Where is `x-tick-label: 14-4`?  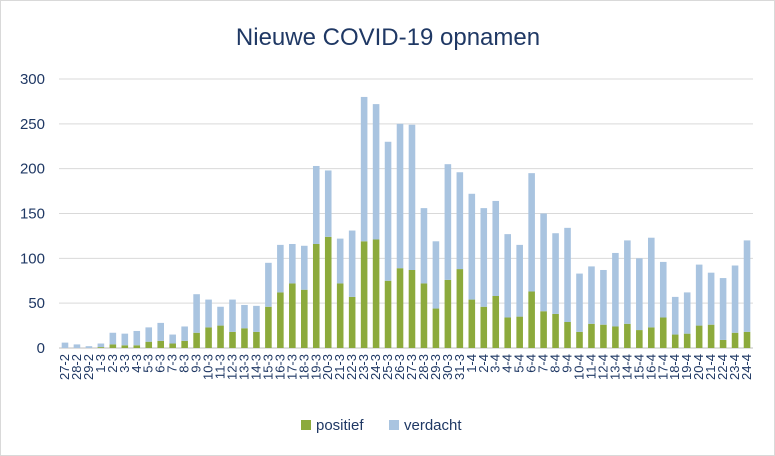
x-tick-label: 14-4 is located at coordinates (626, 367).